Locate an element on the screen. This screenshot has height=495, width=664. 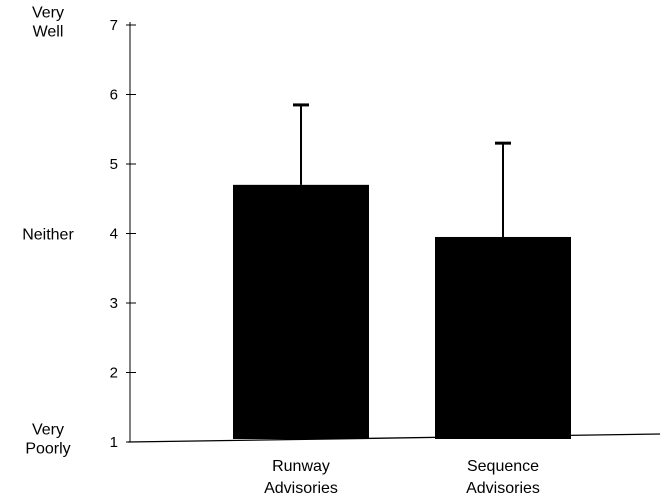
x-axis-line is located at coordinates (394, 438).